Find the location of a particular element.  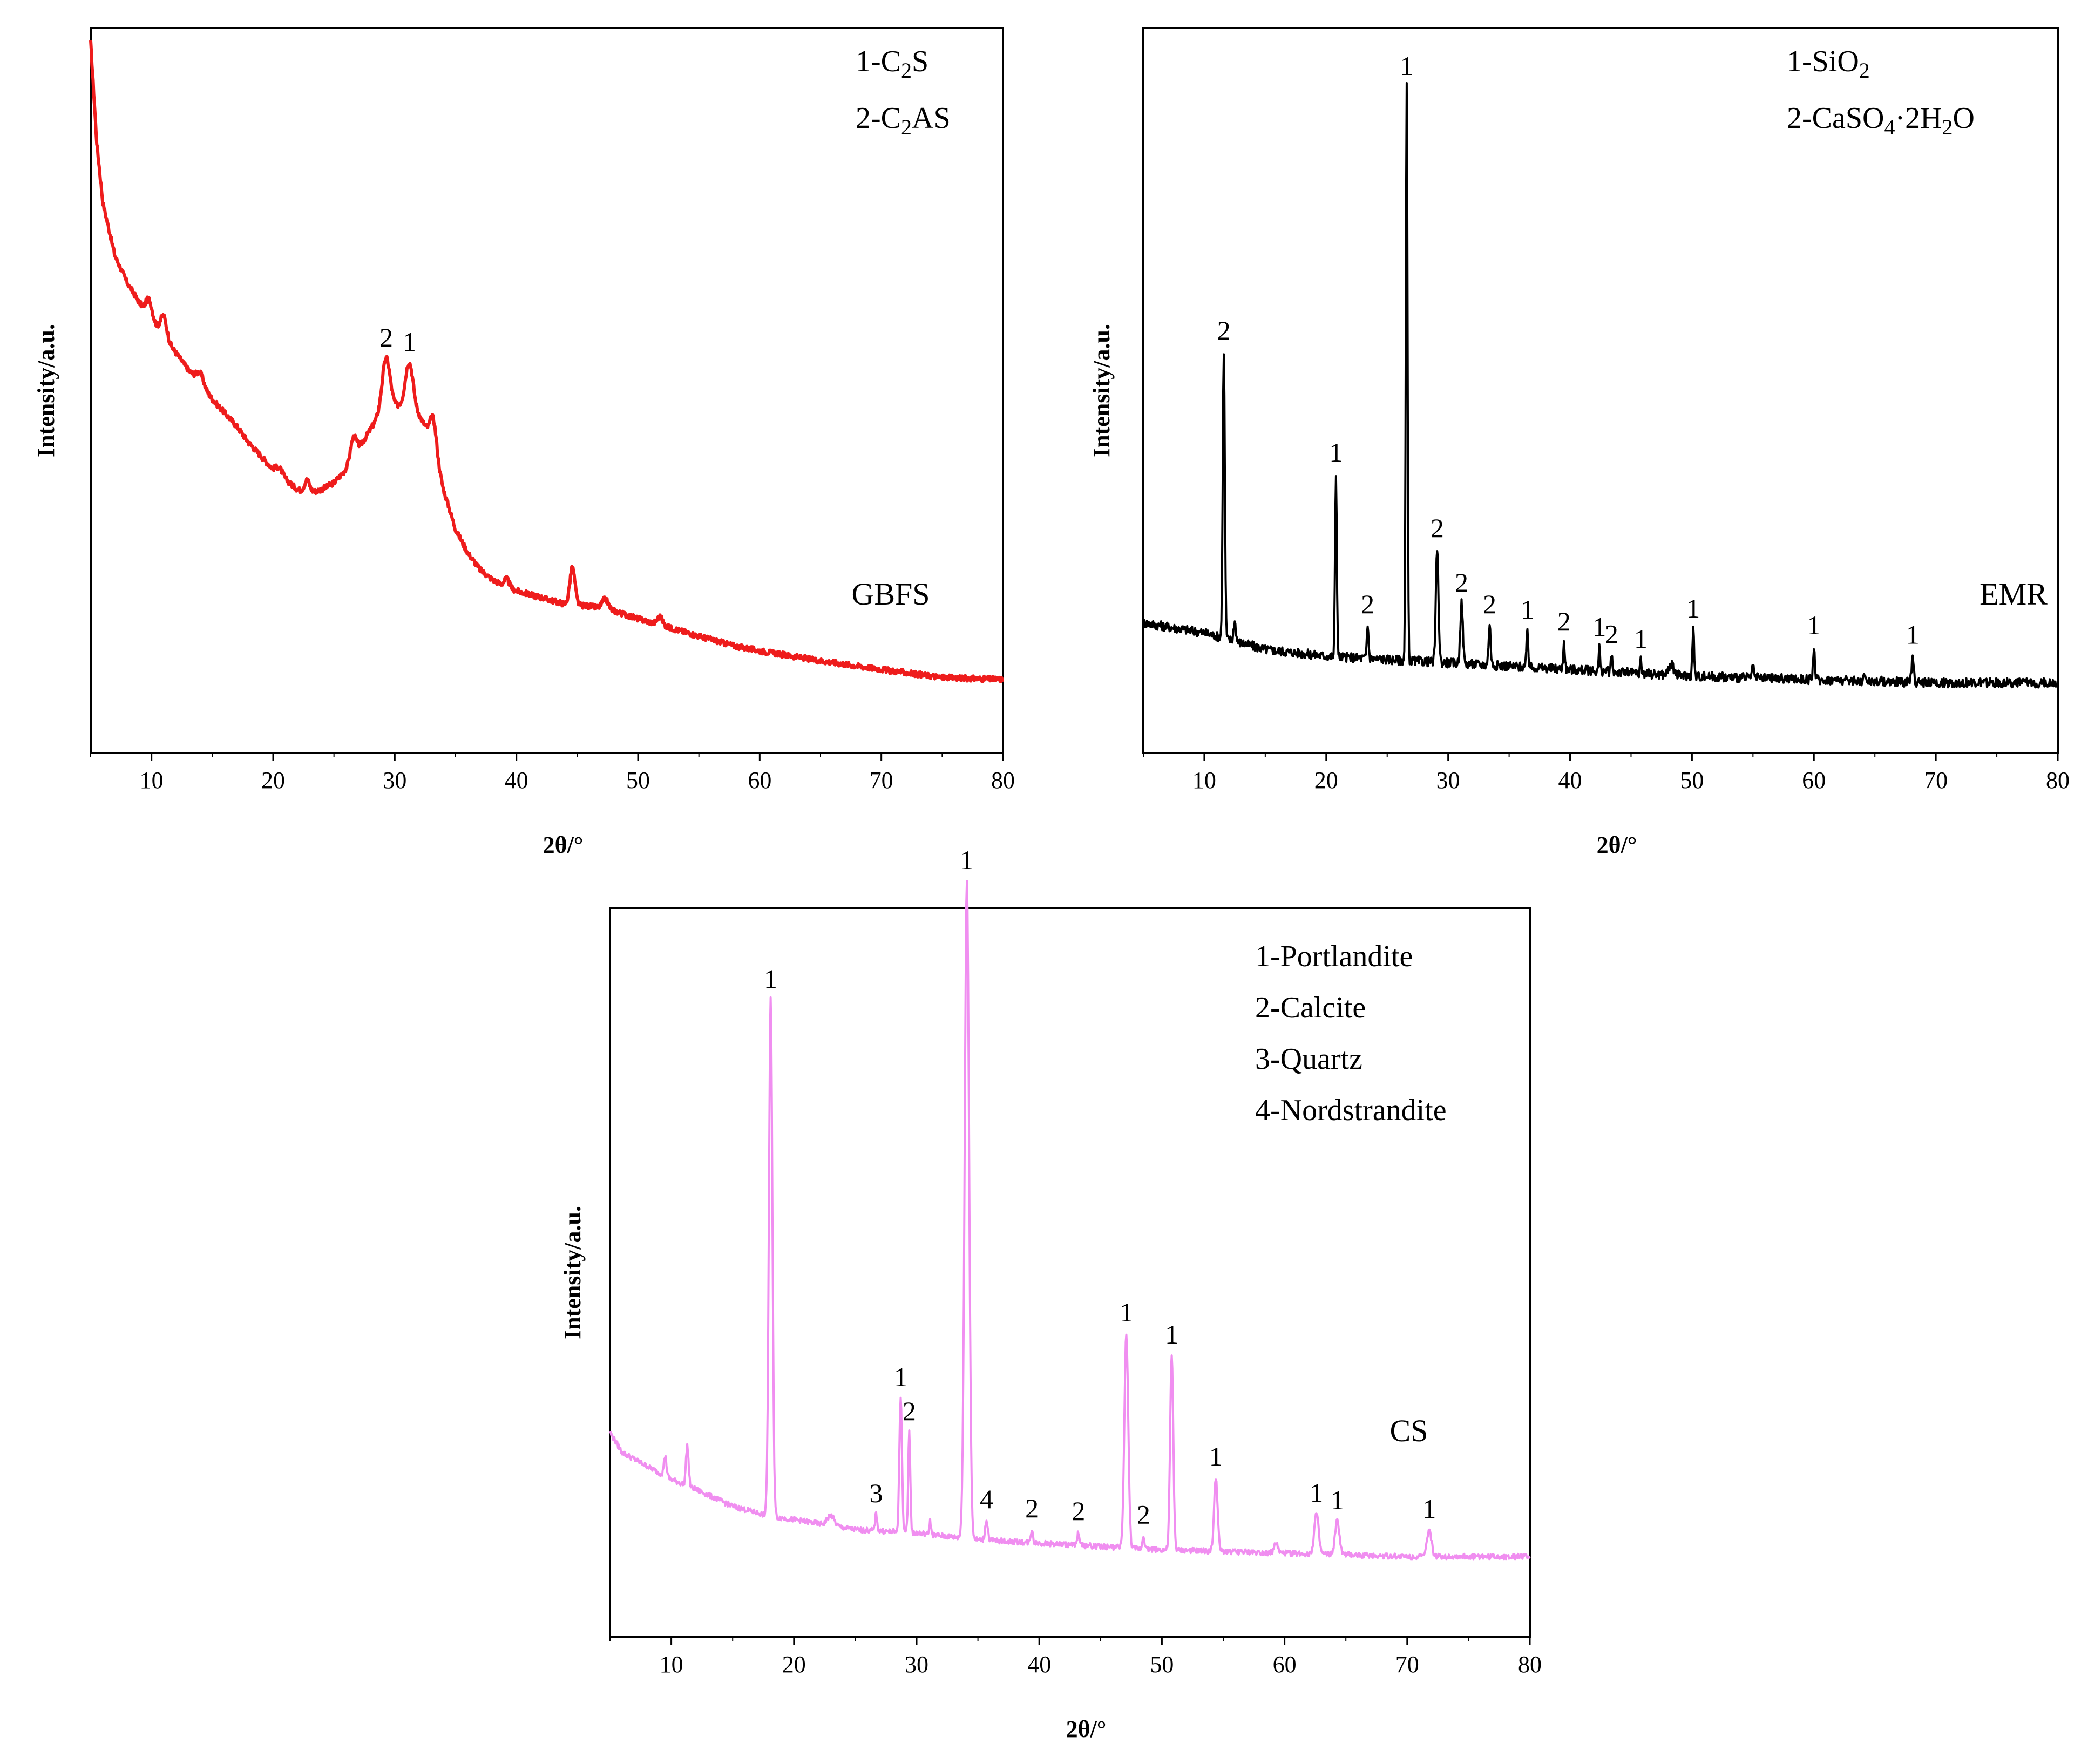

emr-x-tick-label: 30 is located at coordinates (1448, 780).